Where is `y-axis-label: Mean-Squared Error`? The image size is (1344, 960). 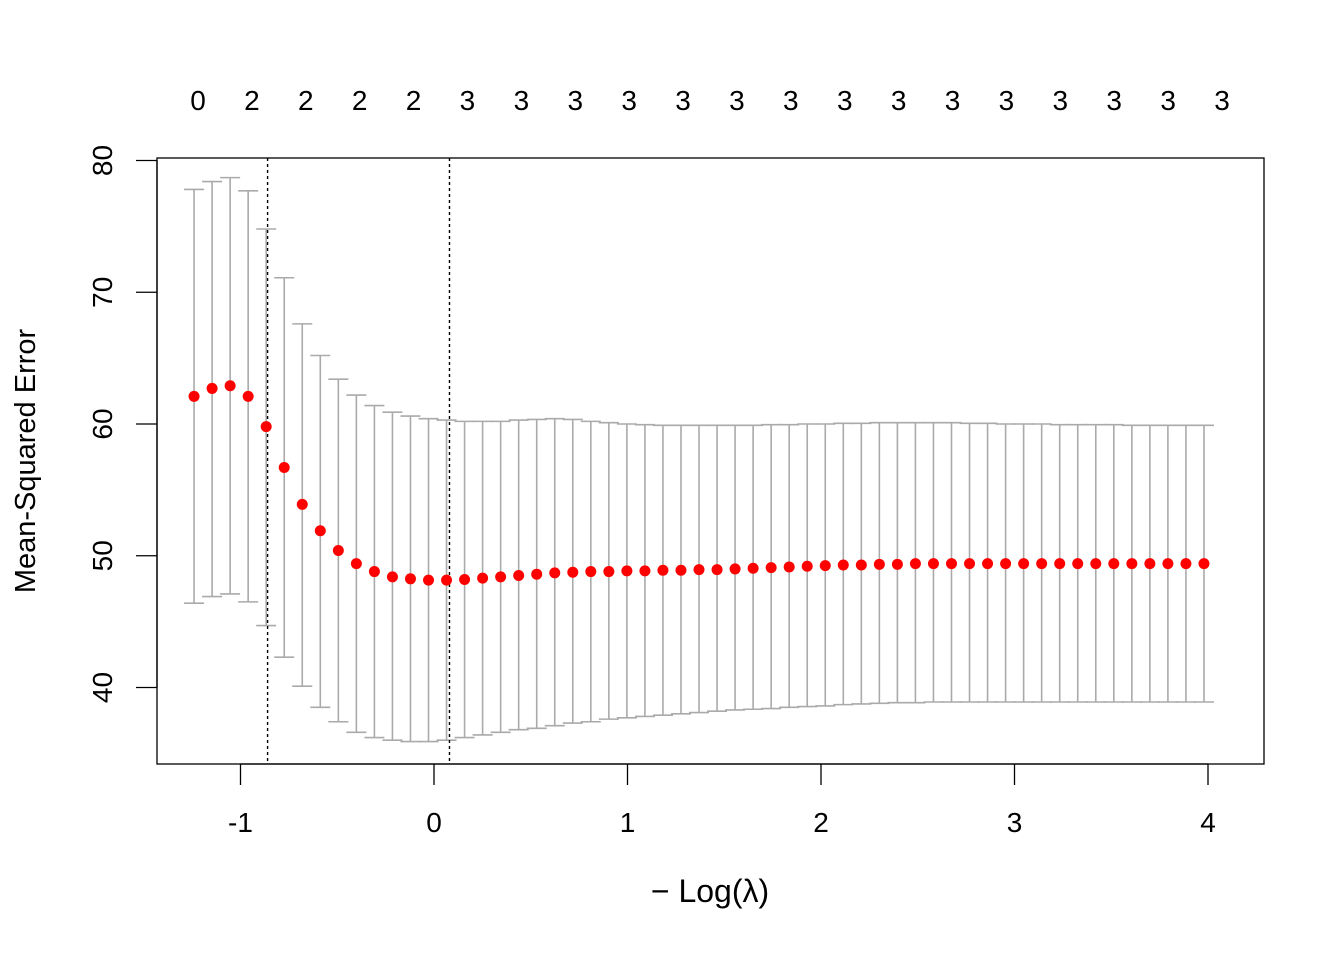
y-axis-label: Mean-Squared Error is located at coordinates (26, 460).